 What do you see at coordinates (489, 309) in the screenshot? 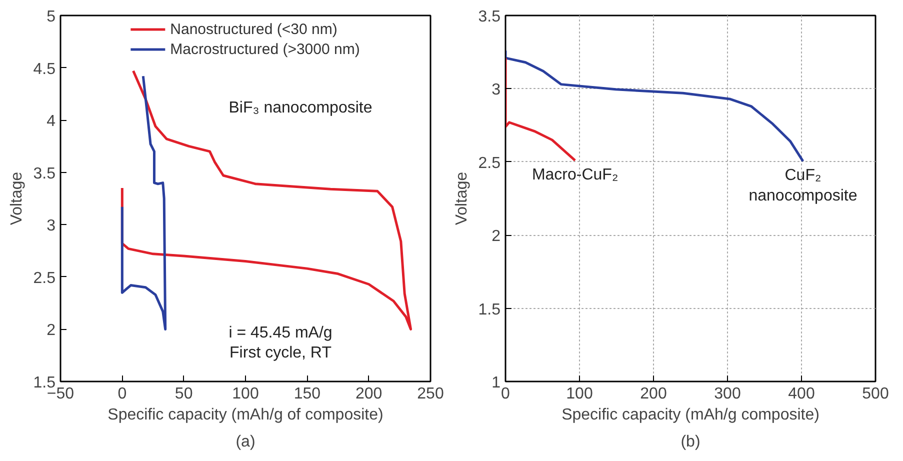
I see `y-tick-label: 1.5` at bounding box center [489, 309].